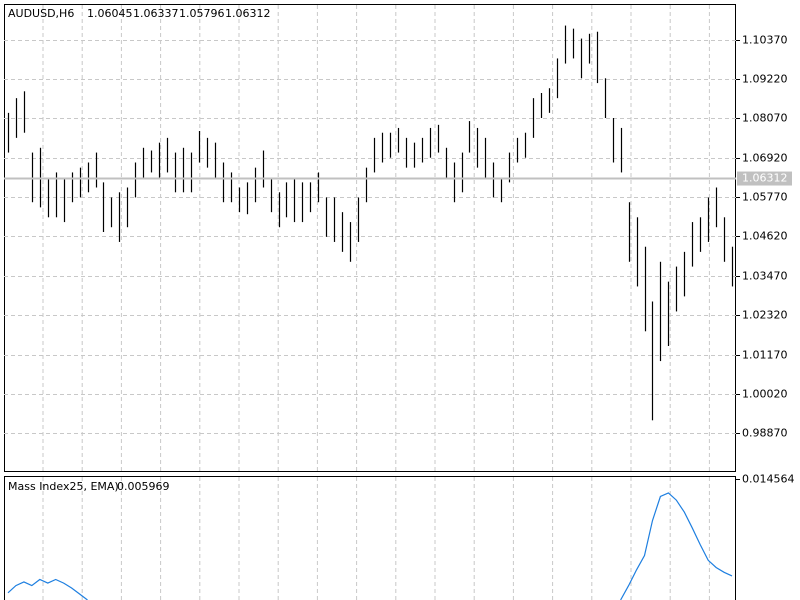 The image size is (800, 600). Describe the element at coordinates (765, 79) in the screenshot. I see `y-tick-label: 1.09220` at that location.